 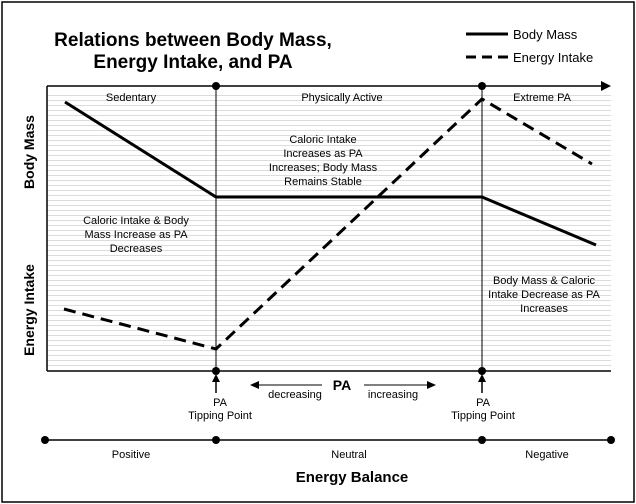 What do you see at coordinates (611, 440) in the screenshot?
I see `energy-balance-dot-end` at bounding box center [611, 440].